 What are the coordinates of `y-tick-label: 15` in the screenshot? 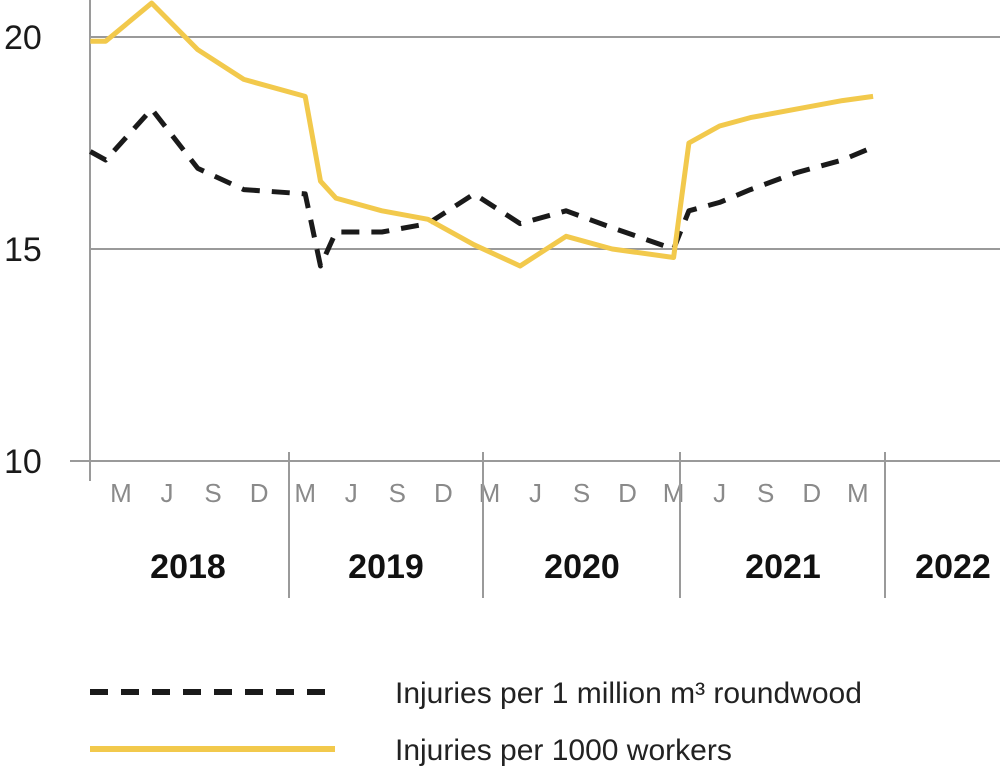 It's located at (23, 250).